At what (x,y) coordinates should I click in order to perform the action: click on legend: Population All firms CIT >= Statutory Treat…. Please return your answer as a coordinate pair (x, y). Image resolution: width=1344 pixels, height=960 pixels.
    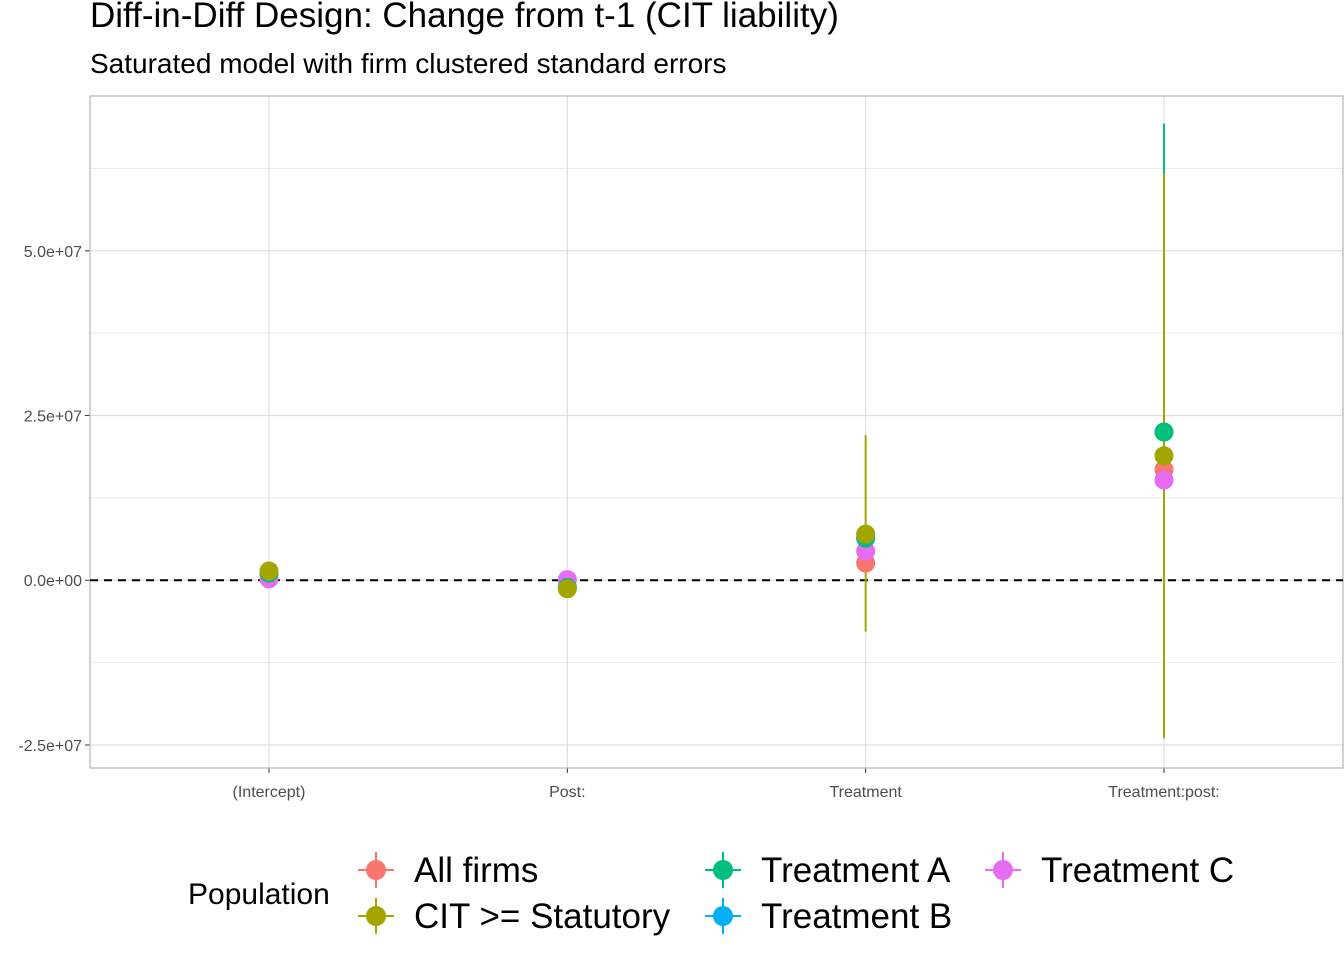
    Looking at the image, I should click on (711, 893).